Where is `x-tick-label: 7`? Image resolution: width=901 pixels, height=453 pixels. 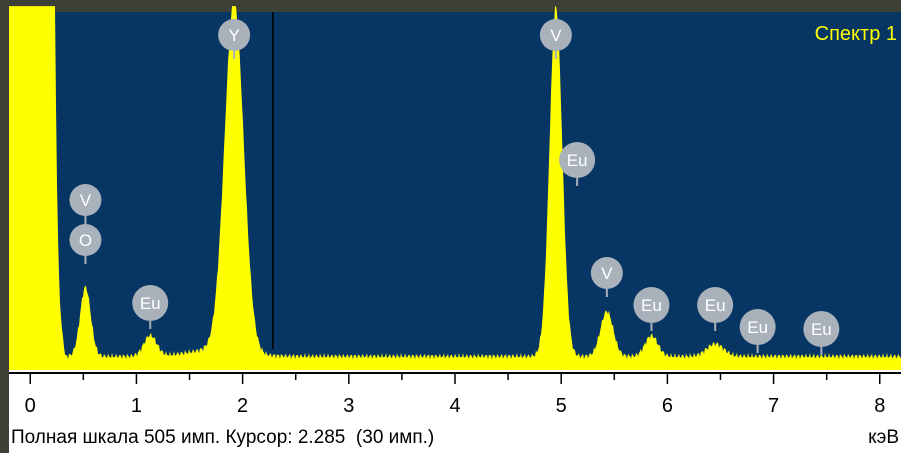
x-tick-label: 7 is located at coordinates (773, 406).